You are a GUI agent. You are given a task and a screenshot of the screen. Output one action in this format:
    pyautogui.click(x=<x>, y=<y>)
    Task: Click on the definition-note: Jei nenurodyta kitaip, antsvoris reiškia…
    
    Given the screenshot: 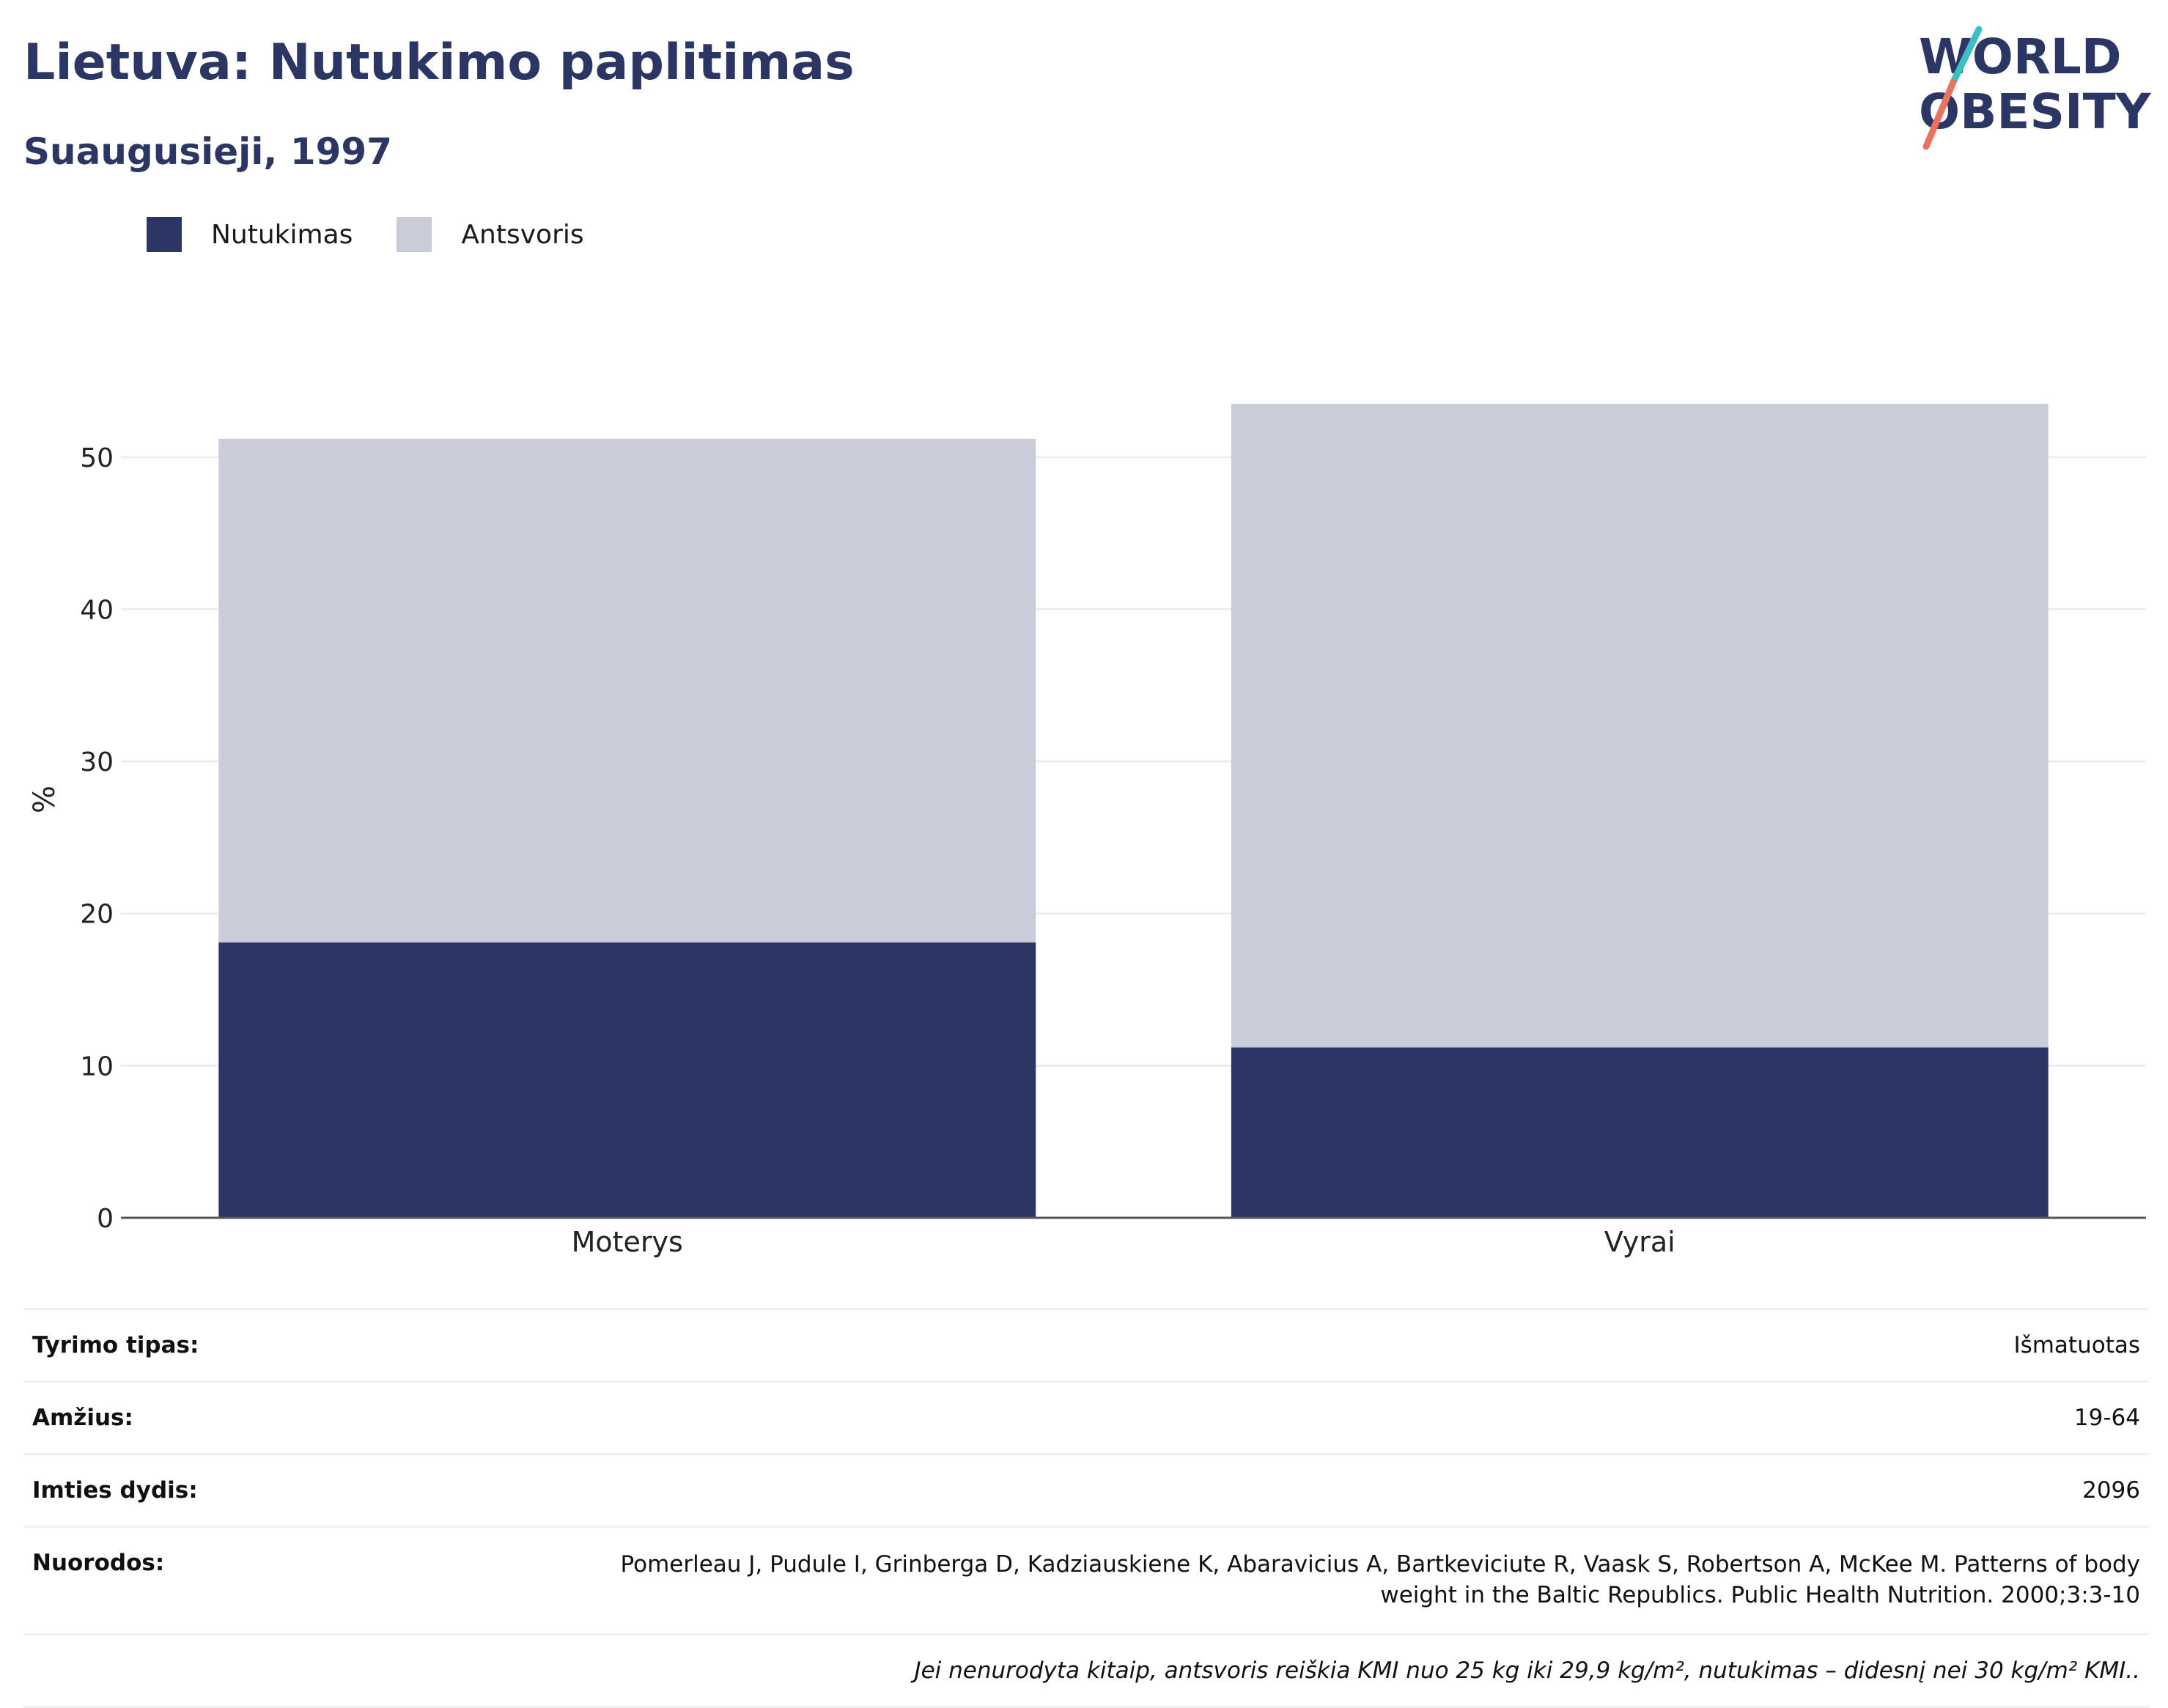 What is the action you would take?
    pyautogui.click(x=1086, y=1670)
    